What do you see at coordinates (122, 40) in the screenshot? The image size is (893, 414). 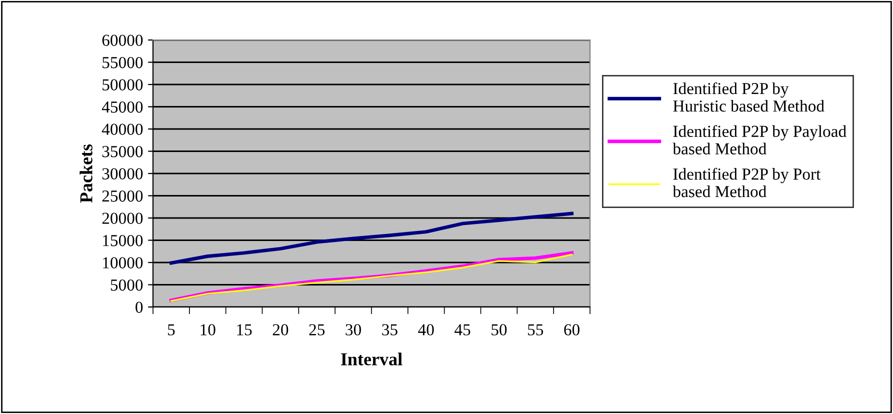 I see `y-tick-label: 60000` at bounding box center [122, 40].